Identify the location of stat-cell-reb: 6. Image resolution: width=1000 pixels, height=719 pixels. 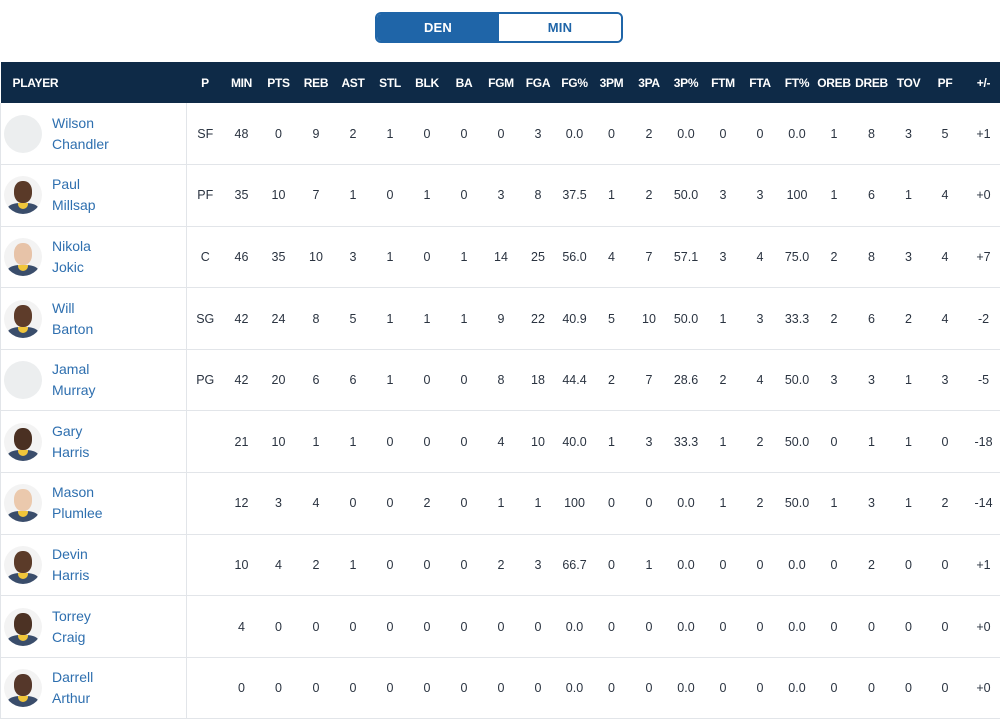
(316, 380).